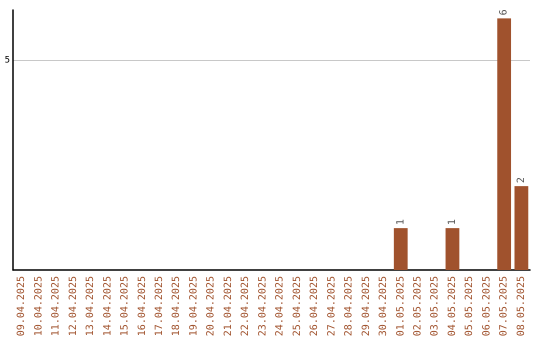 This screenshot has width=540, height=340. I want to click on x-tick-label: 11.04.2025, so click(56, 306).